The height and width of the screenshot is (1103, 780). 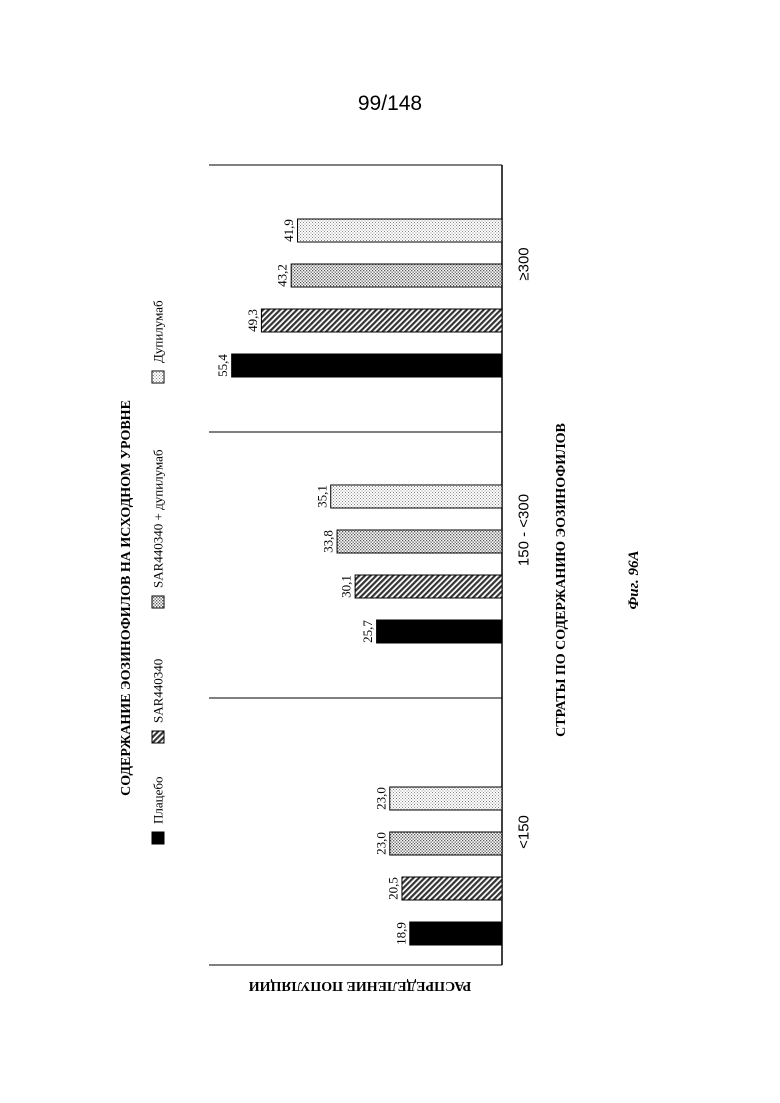 What do you see at coordinates (393, 888) in the screenshot?
I see `data-label: 20,5` at bounding box center [393, 888].